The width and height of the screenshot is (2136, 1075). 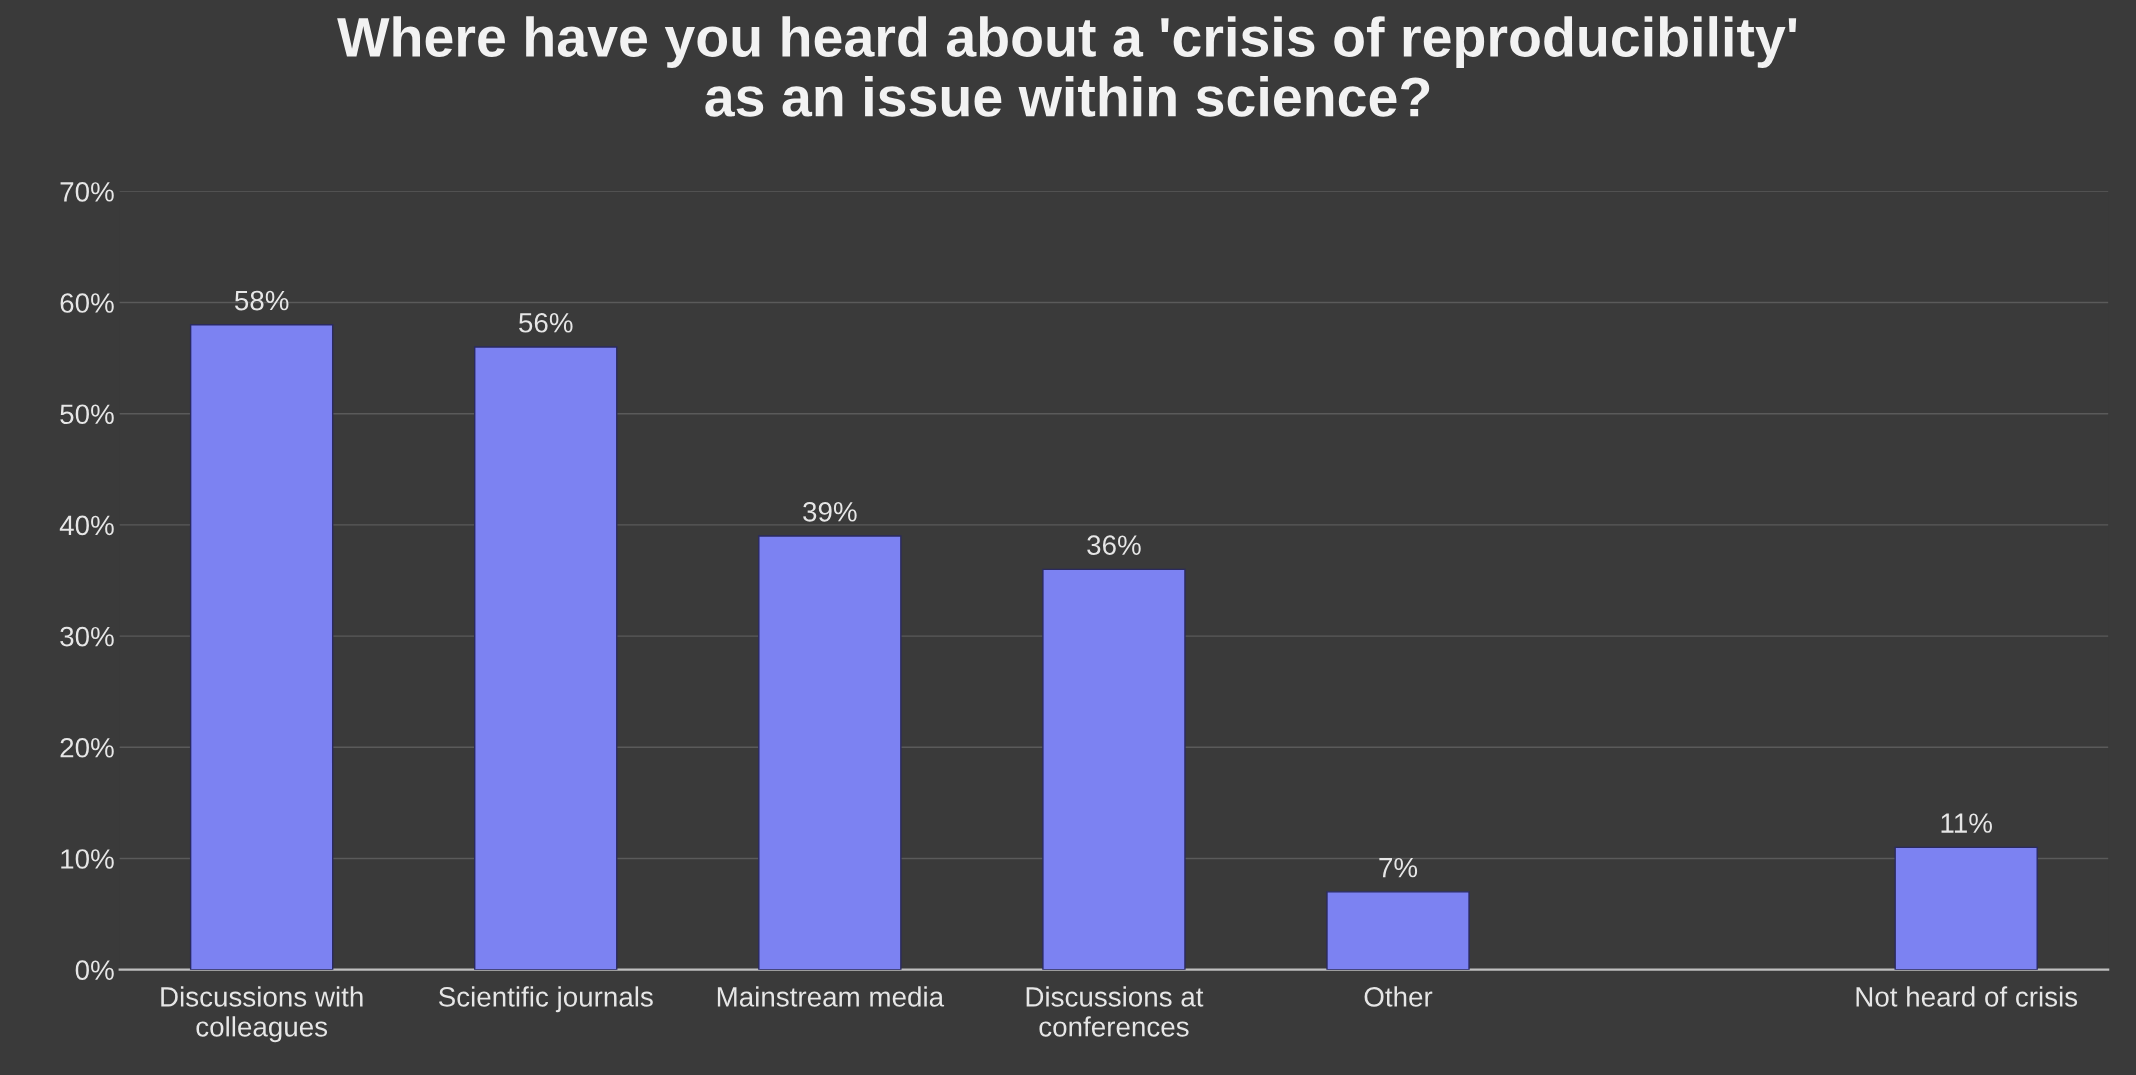 What do you see at coordinates (87, 747) in the screenshot?
I see `y-tick-label: 20%` at bounding box center [87, 747].